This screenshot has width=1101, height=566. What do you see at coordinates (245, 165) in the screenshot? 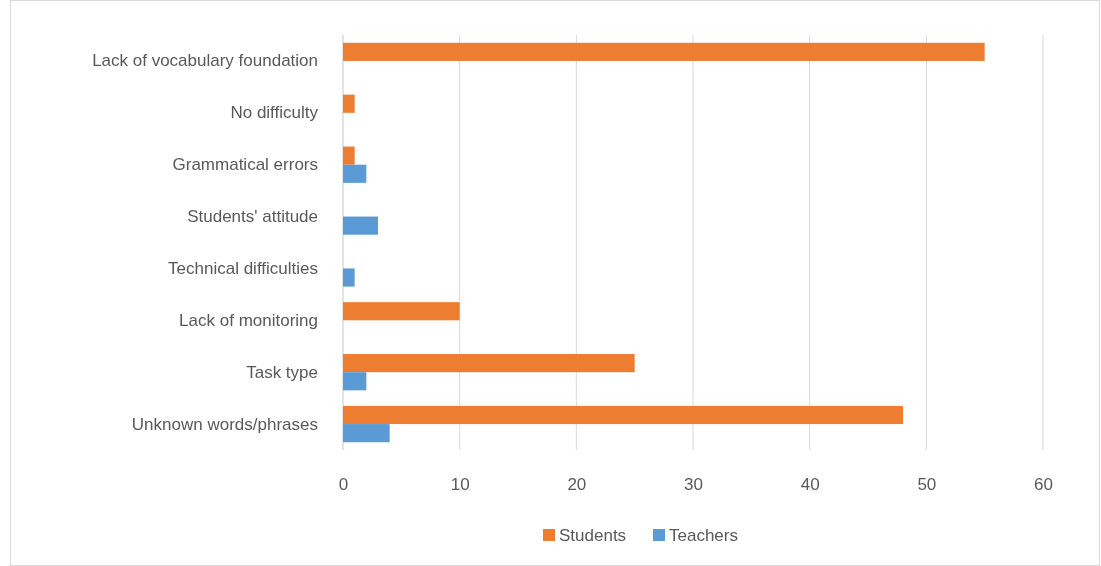
I see `y-tick-label: Grammatical errors` at bounding box center [245, 165].